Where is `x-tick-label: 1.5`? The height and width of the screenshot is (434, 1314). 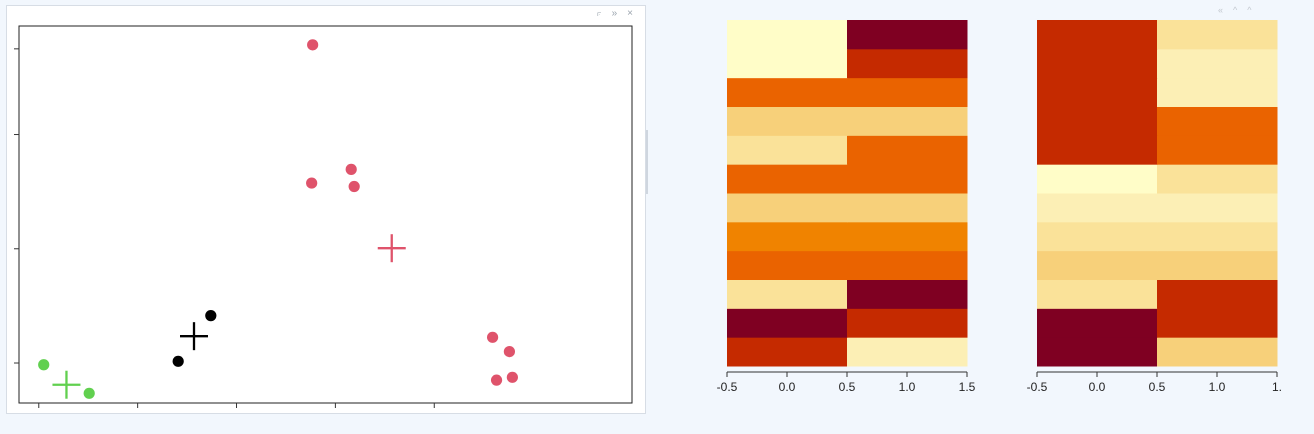
x-tick-label: 1.5 is located at coordinates (967, 387).